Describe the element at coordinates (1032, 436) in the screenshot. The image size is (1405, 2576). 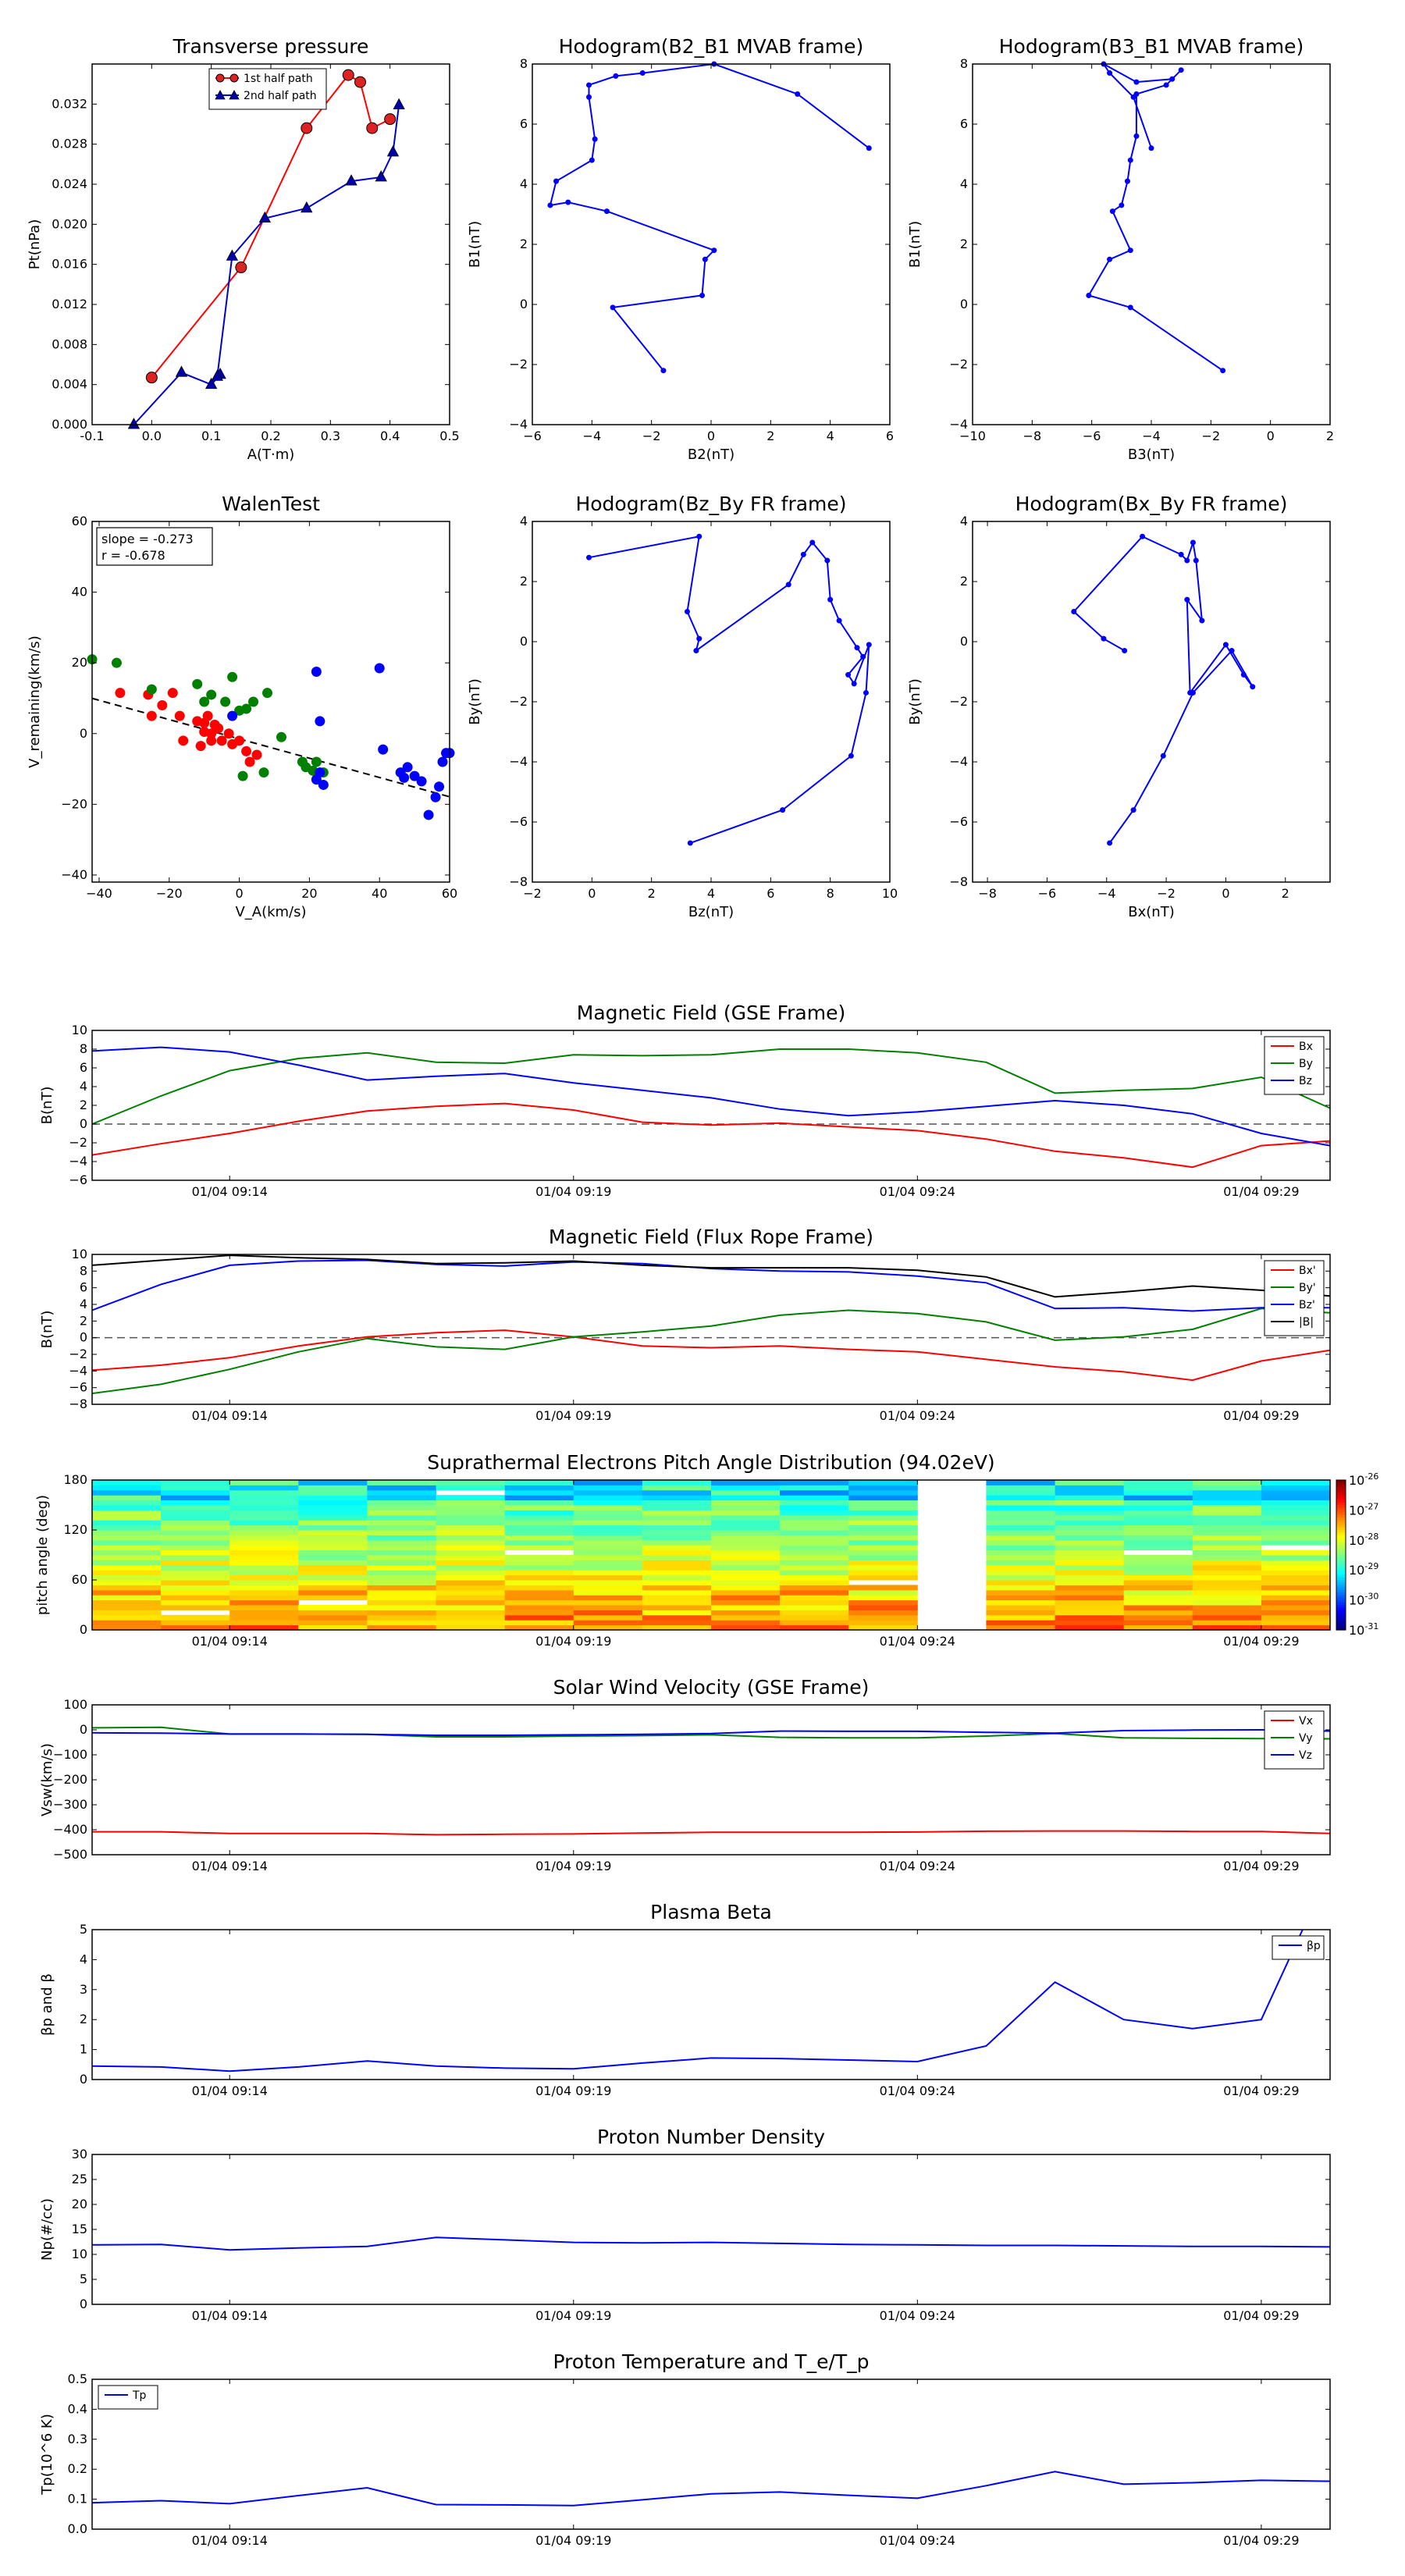
I see `x-tick-label: −8` at that location.